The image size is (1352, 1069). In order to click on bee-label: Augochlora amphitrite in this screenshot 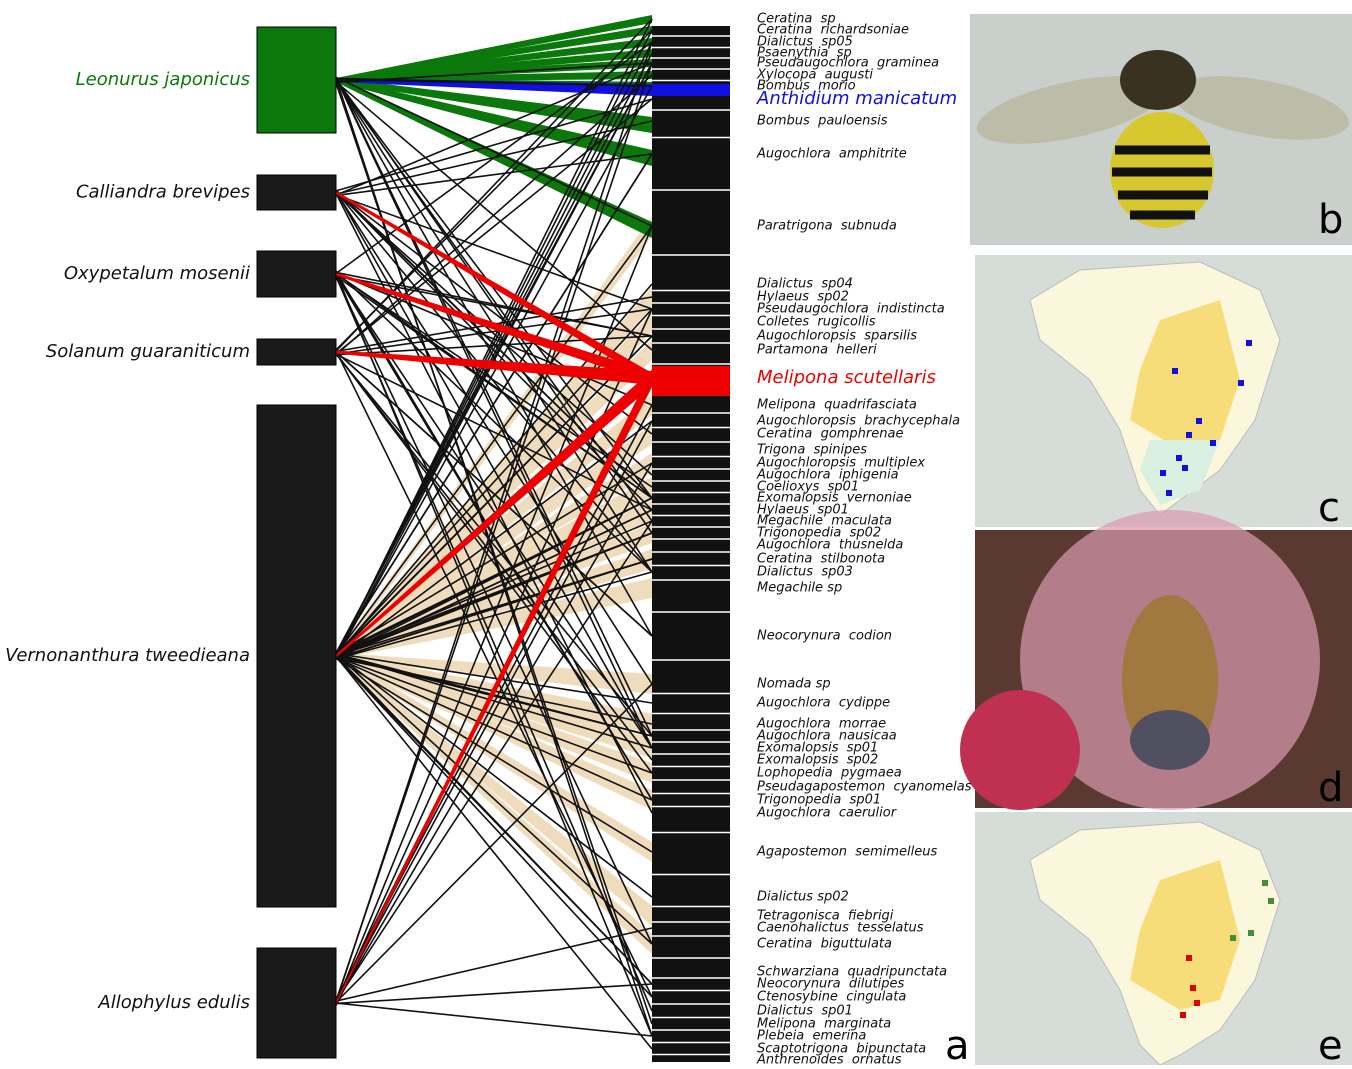, I will do `click(831, 154)`.